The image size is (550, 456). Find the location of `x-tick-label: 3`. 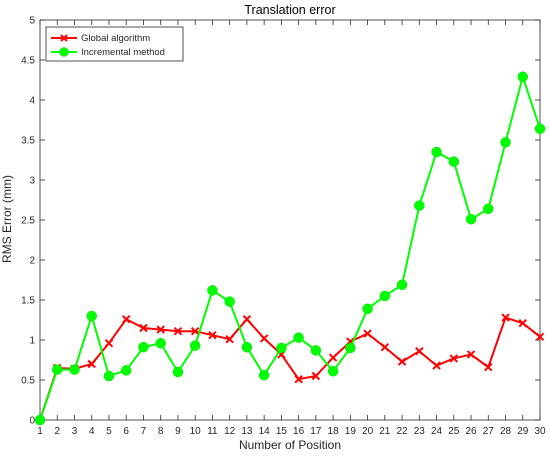

x-tick-label: 3 is located at coordinates (75, 431).